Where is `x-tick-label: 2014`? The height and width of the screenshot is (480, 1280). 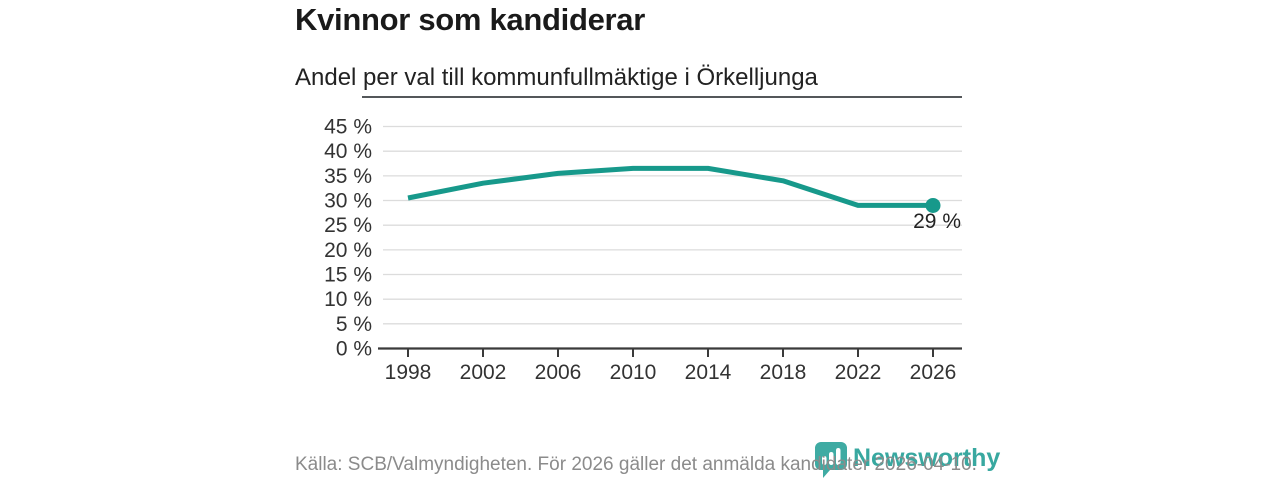 x-tick-label: 2014 is located at coordinates (708, 372).